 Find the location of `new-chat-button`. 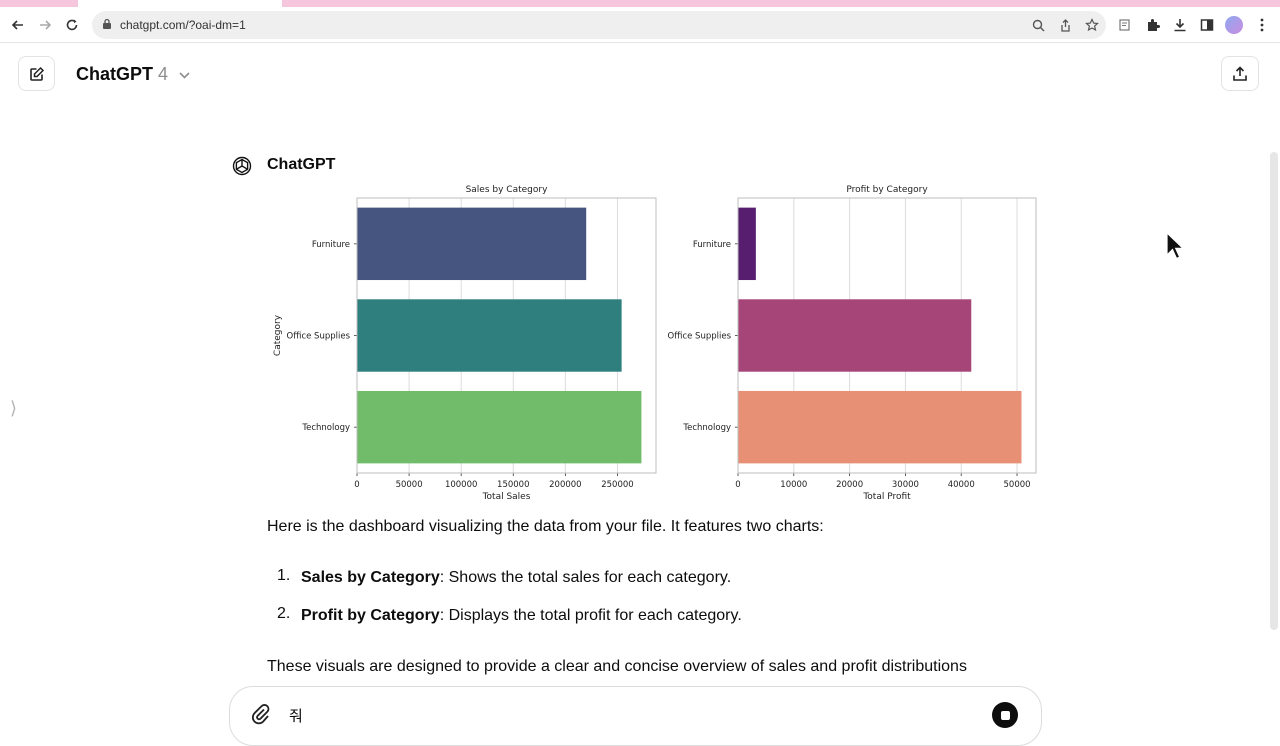

new-chat-button is located at coordinates (36, 73).